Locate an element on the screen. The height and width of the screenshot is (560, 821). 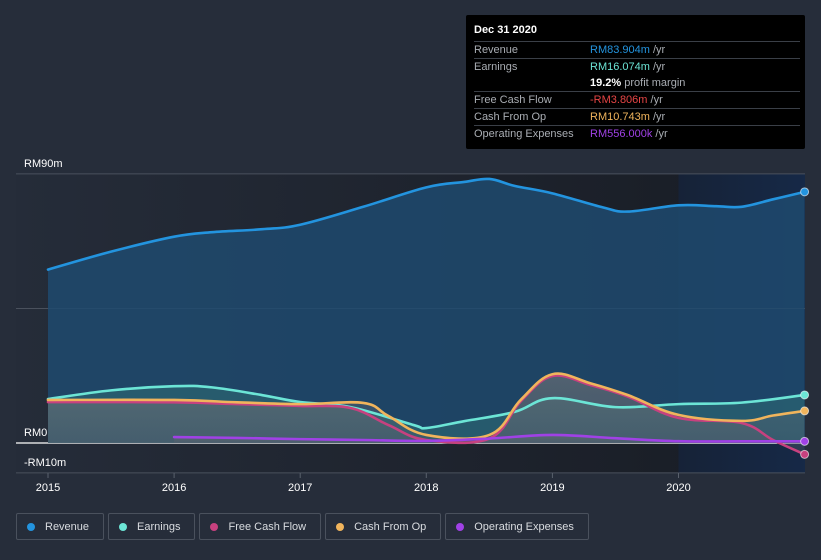
tooltip-row-value: RM556.000k /yr is located at coordinates (629, 134).